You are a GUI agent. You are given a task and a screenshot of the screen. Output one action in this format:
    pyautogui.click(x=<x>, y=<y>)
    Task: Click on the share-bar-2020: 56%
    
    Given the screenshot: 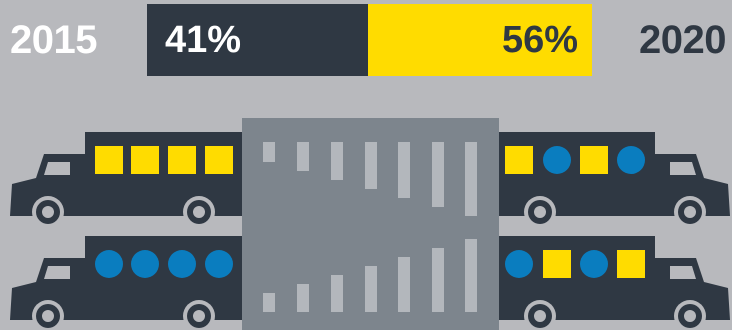 What is the action you would take?
    pyautogui.click(x=480, y=40)
    